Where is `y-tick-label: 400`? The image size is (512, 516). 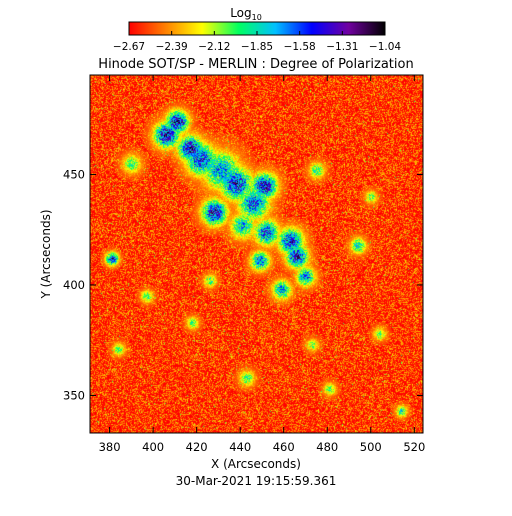 y-tick-label: 400 is located at coordinates (74, 285).